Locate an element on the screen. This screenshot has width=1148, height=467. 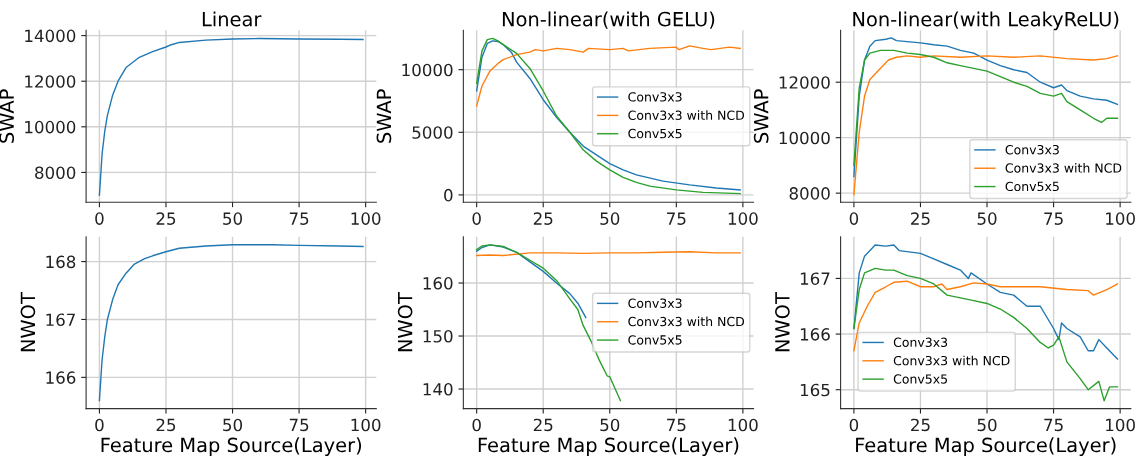
y-tick-label: 14000 is located at coordinates (50, 36).